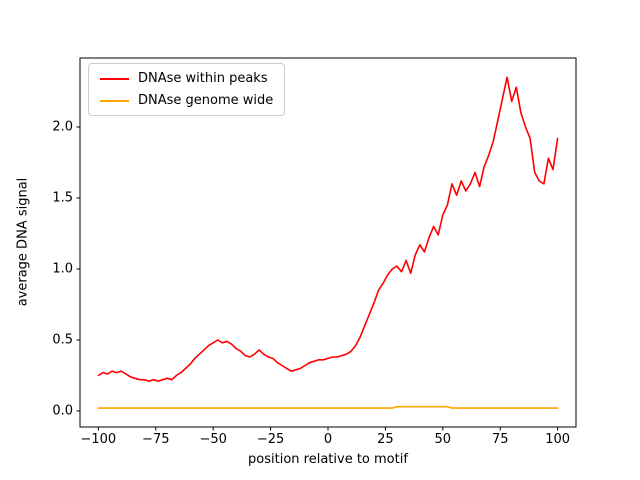 The height and width of the screenshot is (480, 640). I want to click on y-tick-label: 1.0, so click(62, 268).